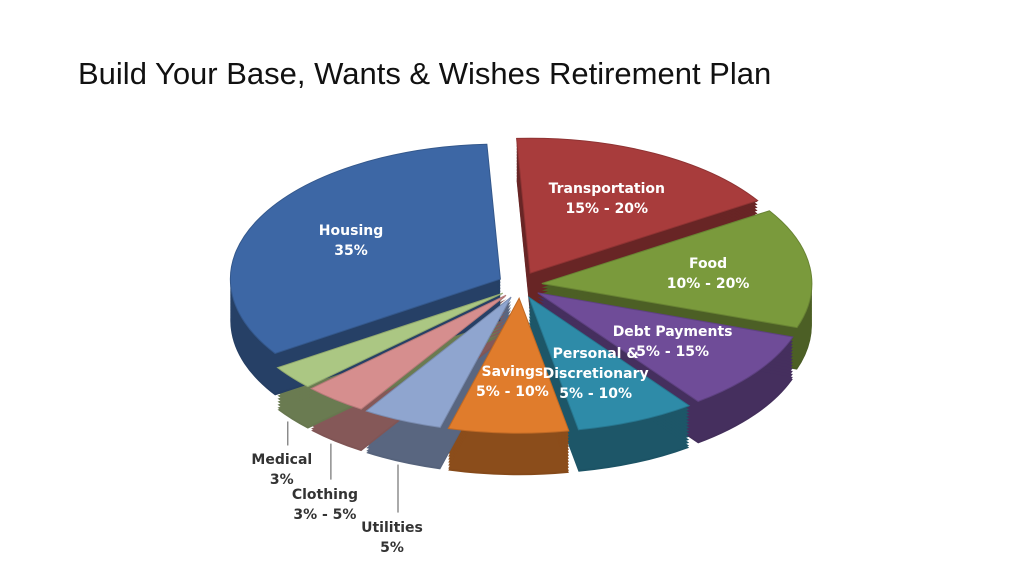 This screenshot has height=576, width=1024. What do you see at coordinates (512, 382) in the screenshot?
I see `slice-label: Savings 5% - 10%` at bounding box center [512, 382].